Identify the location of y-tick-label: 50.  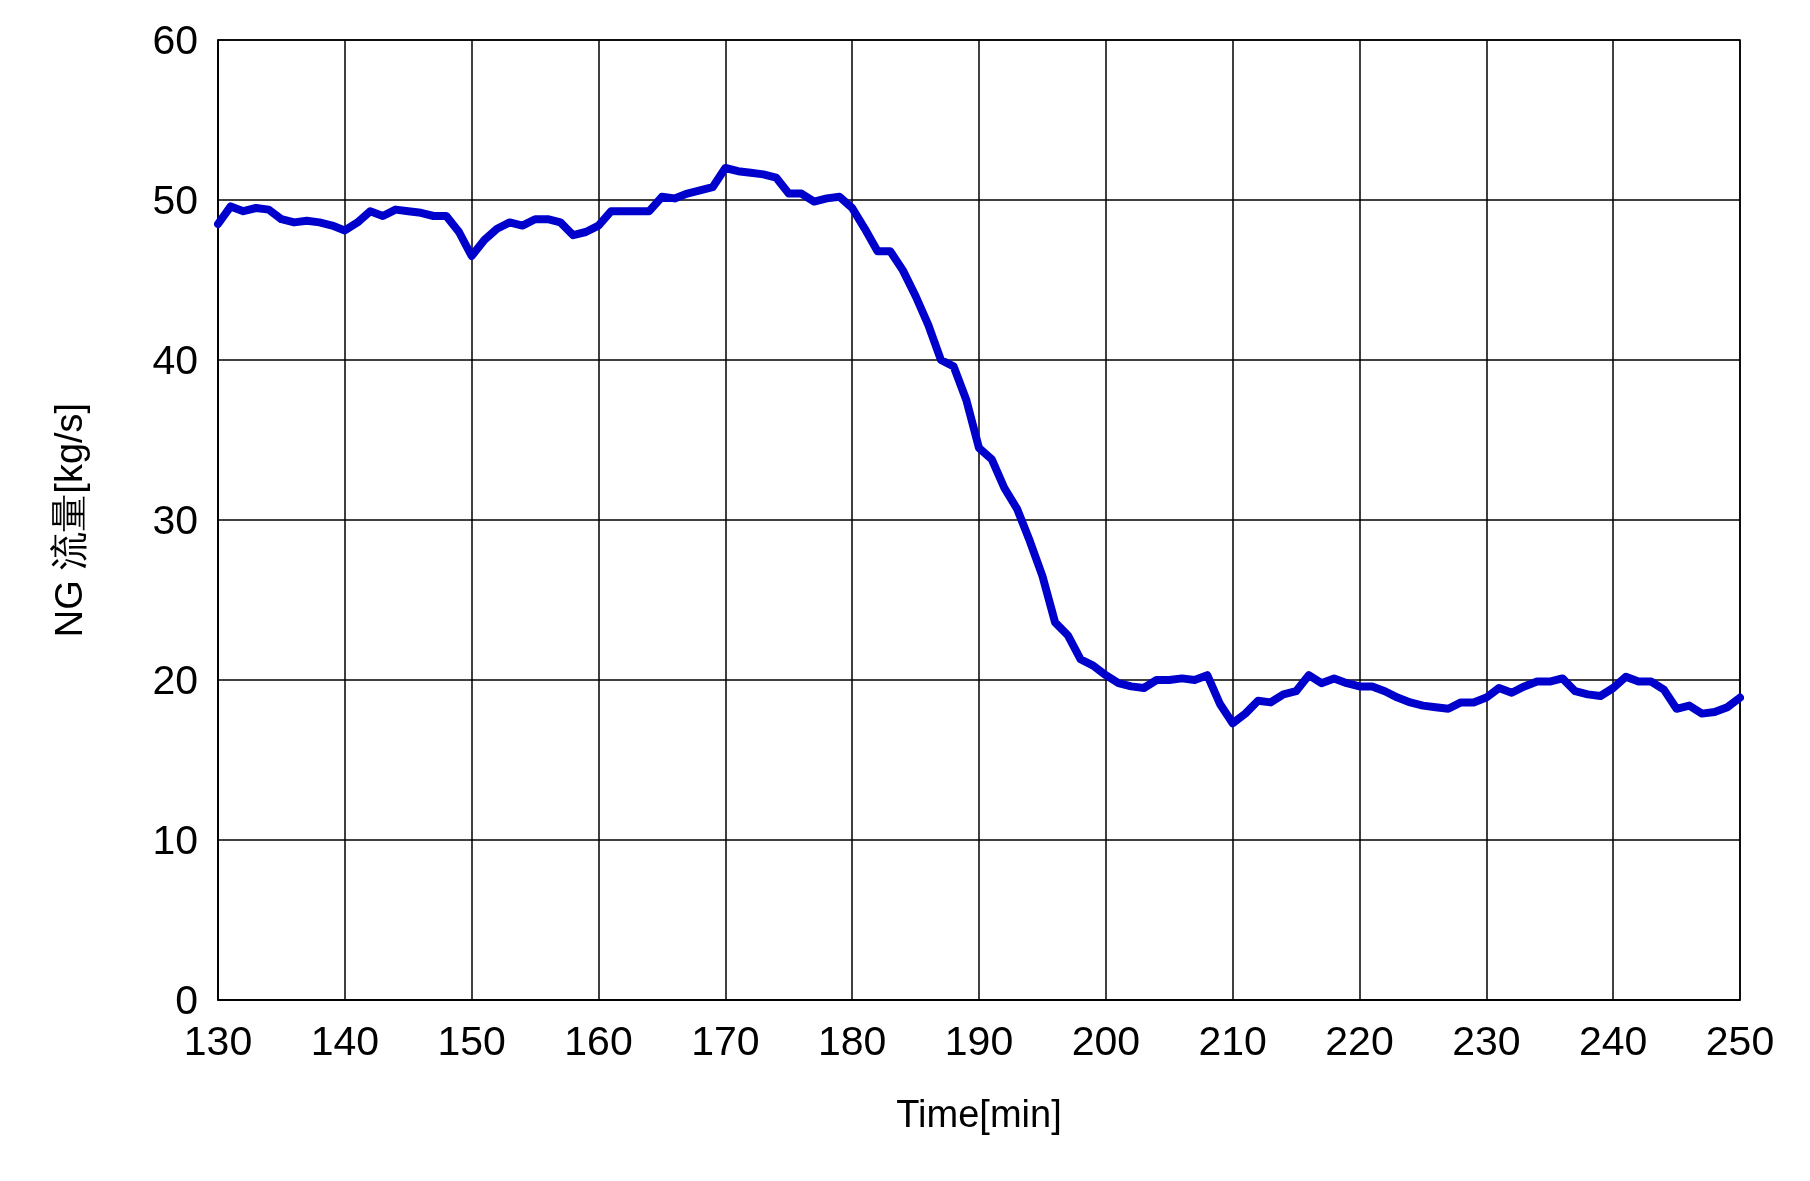
(175, 200).